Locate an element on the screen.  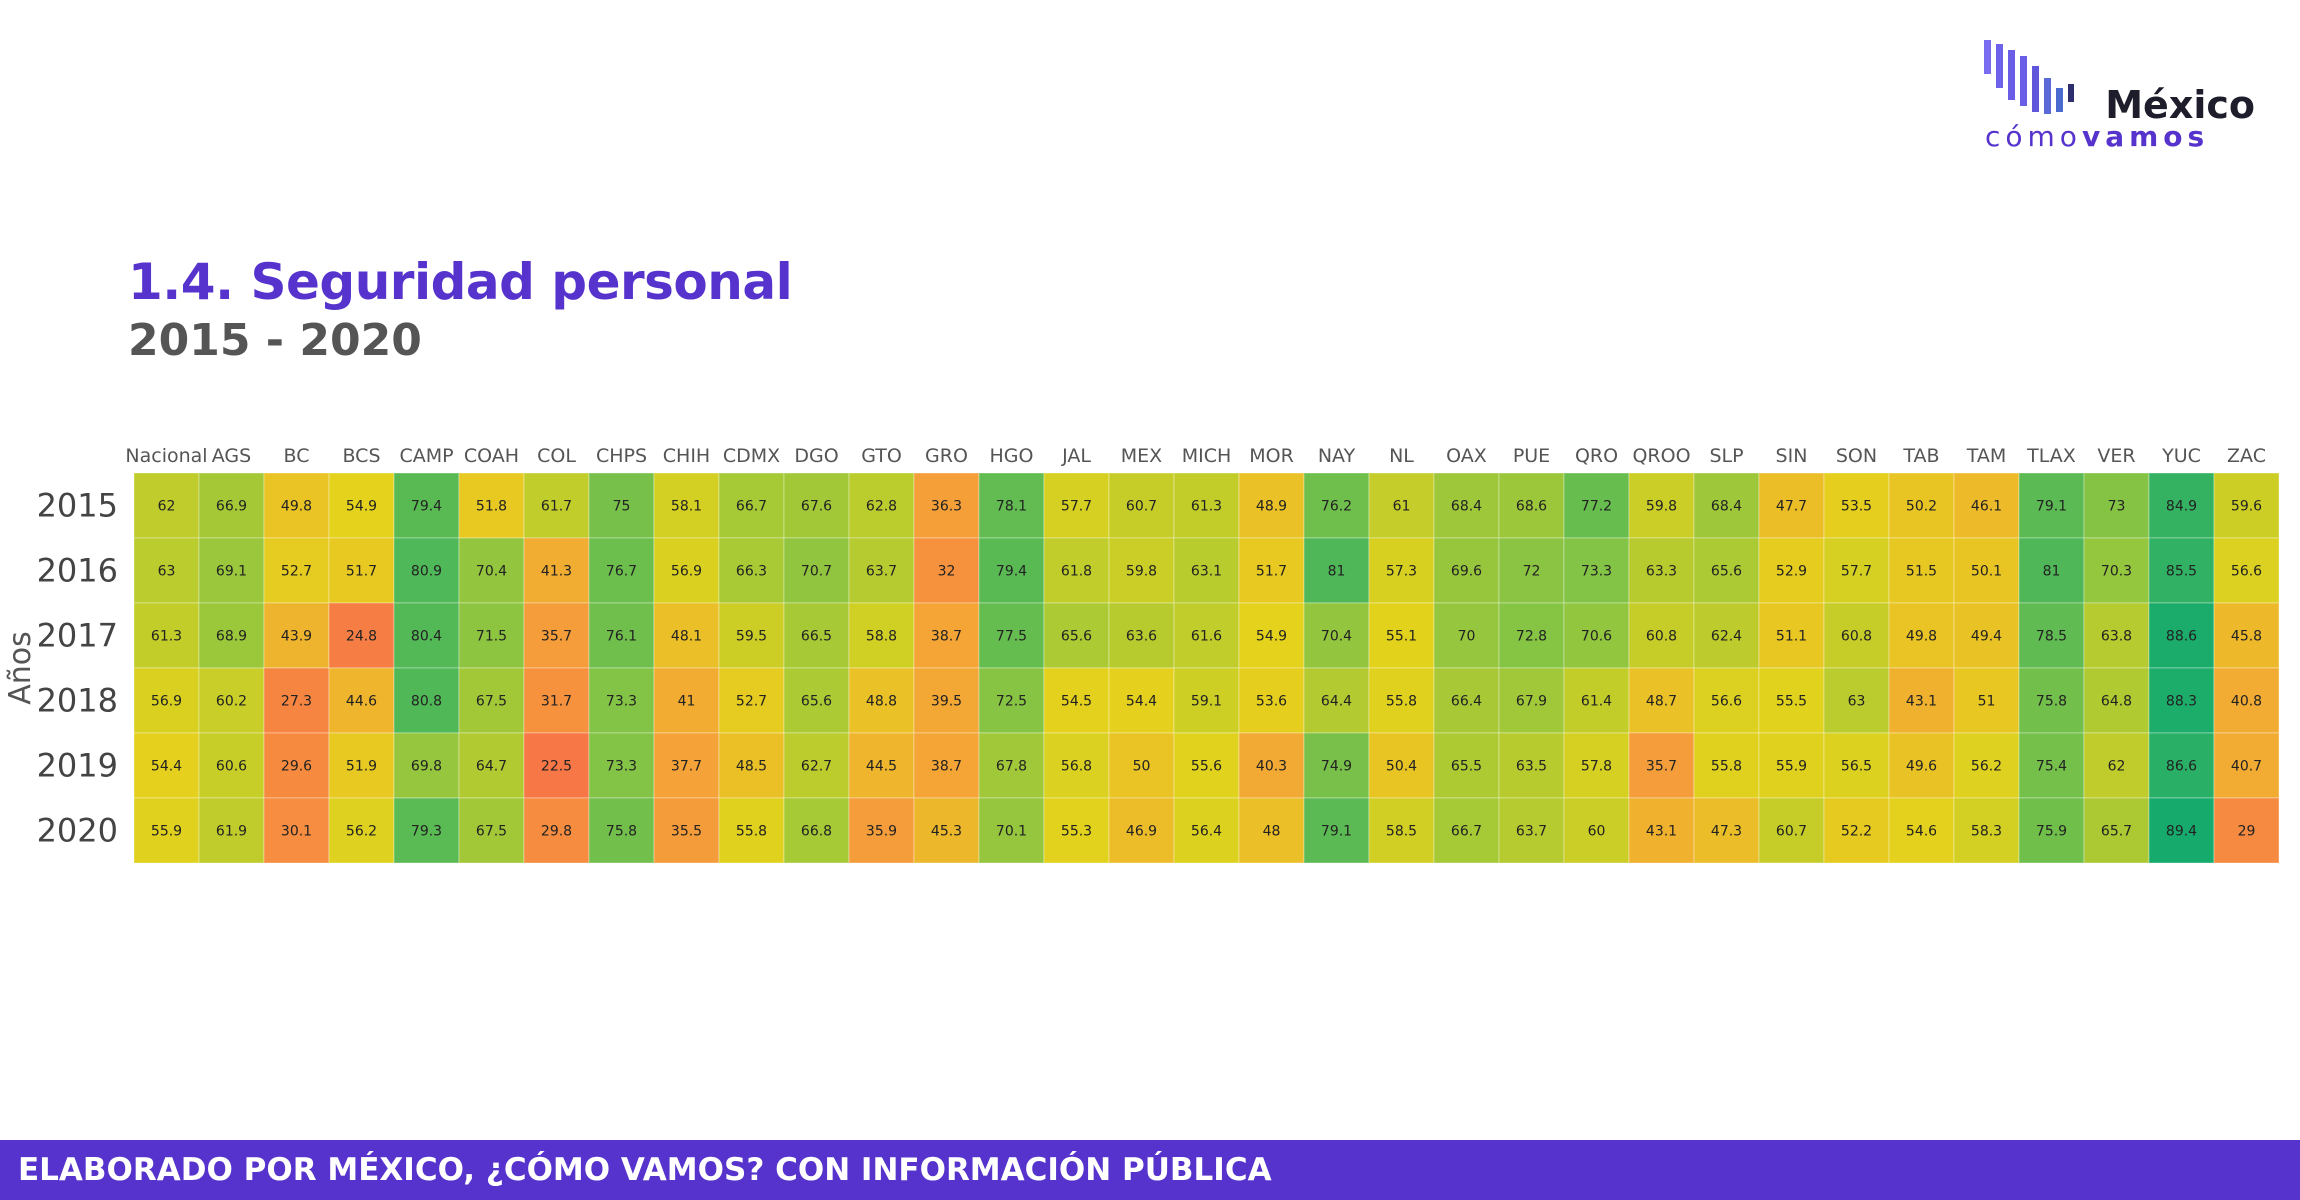
cell-value-label: 67.9 is located at coordinates (1531, 702).